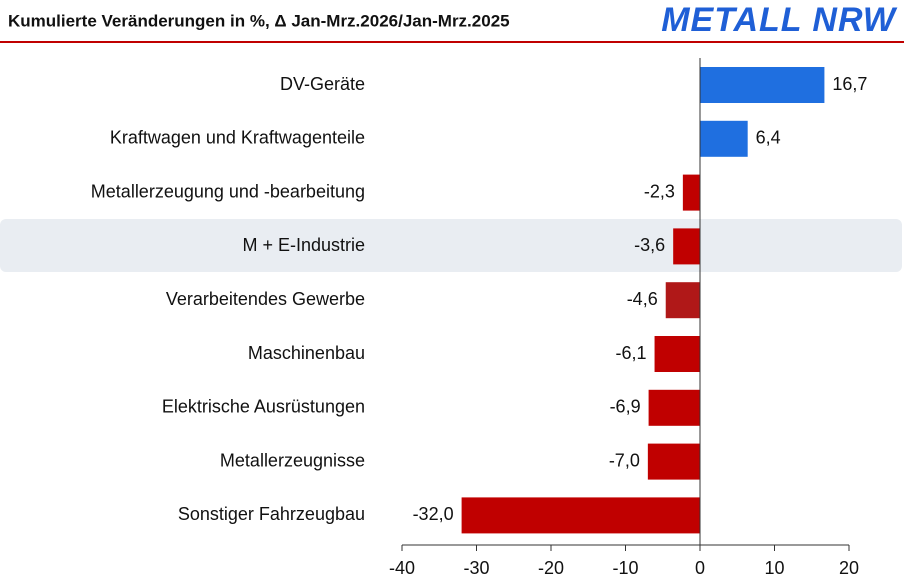  Describe the element at coordinates (625, 407) in the screenshot. I see `value-label: -6,9` at that location.